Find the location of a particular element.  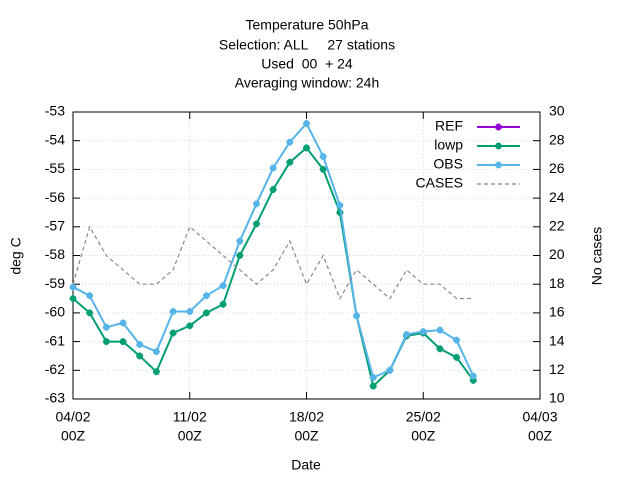

legend-label: CASES is located at coordinates (439, 183).